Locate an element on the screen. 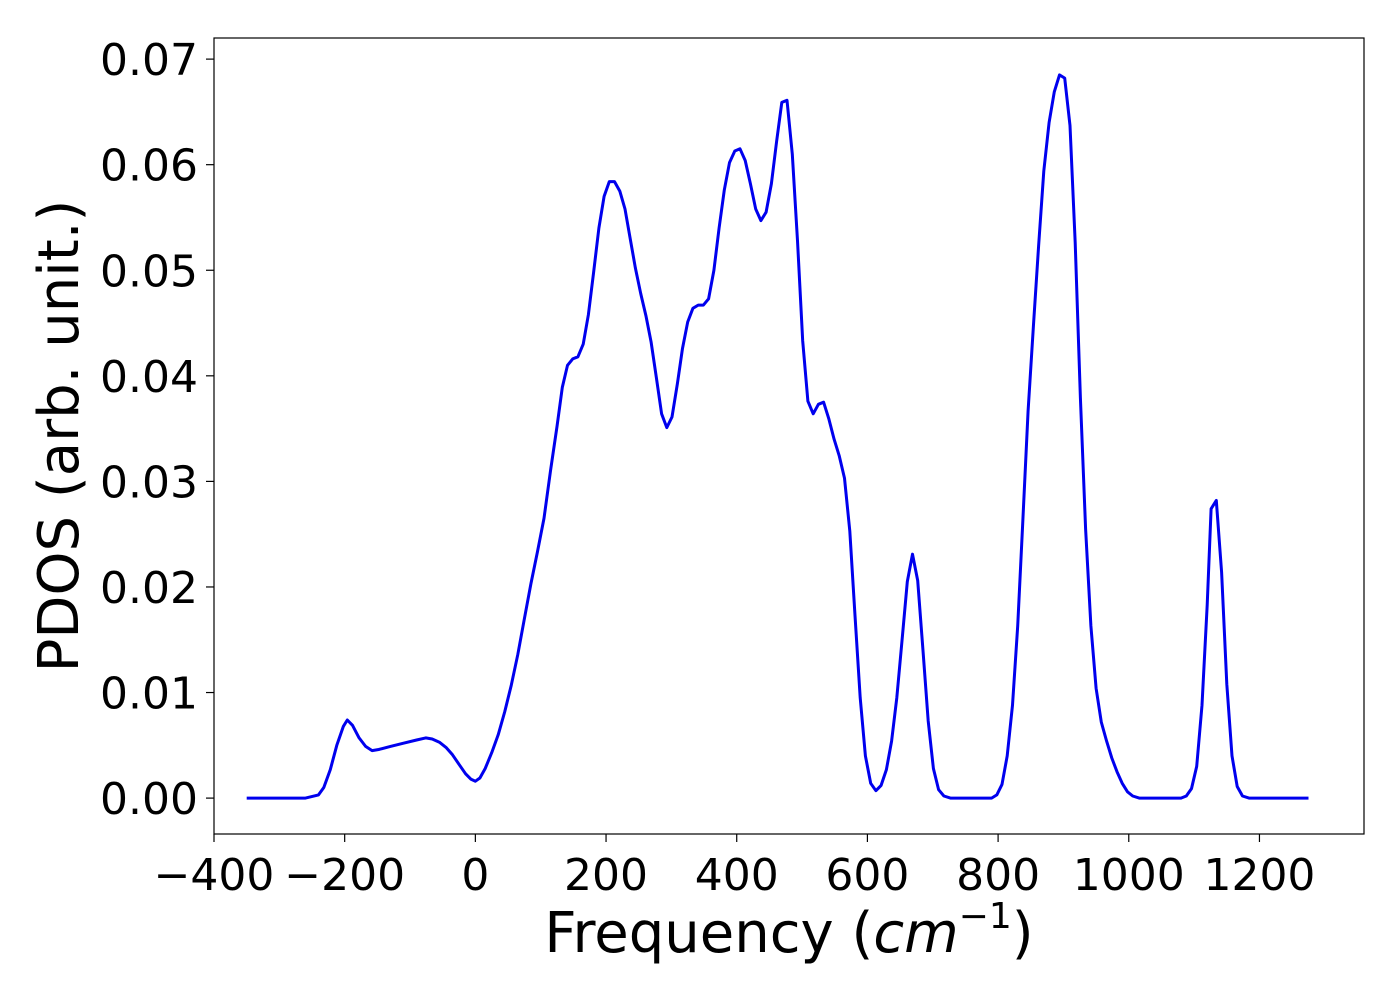 Image resolution: width=1400 pixels, height=1000 pixels. y-tick-label: 0.01 is located at coordinates (149, 694).